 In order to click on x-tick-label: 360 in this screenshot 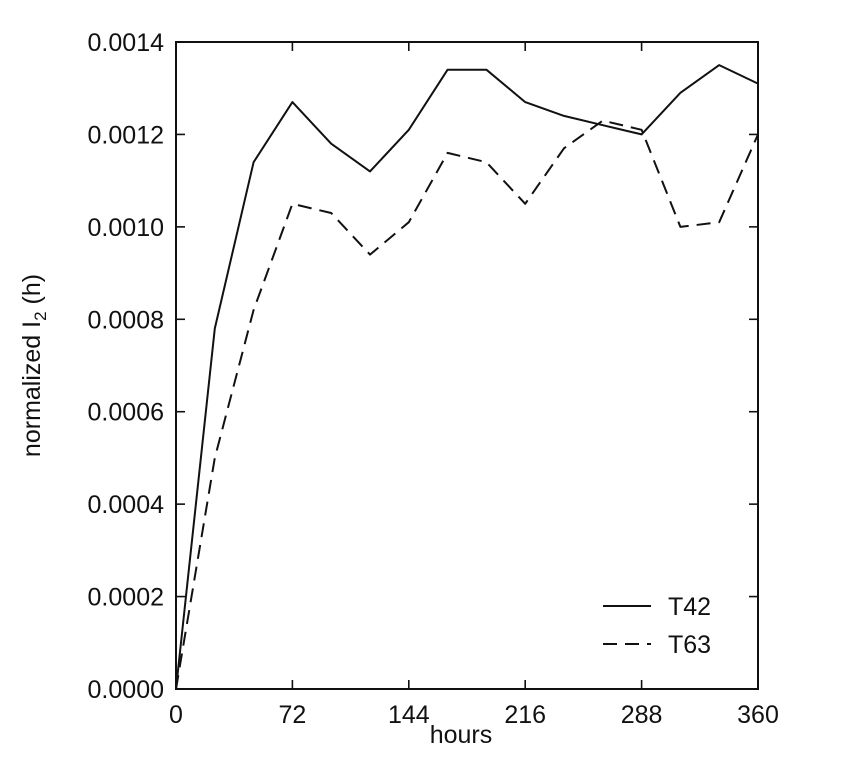, I will do `click(758, 715)`.